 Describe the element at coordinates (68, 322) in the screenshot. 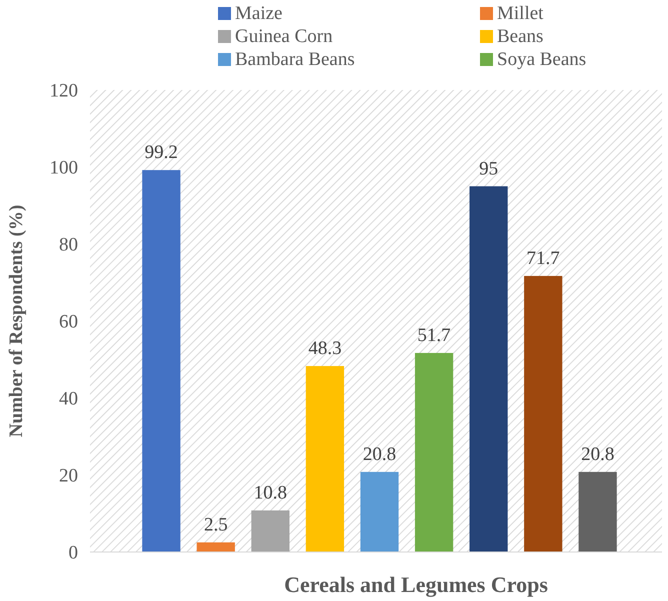

I see `y-tick-label: 60` at that location.